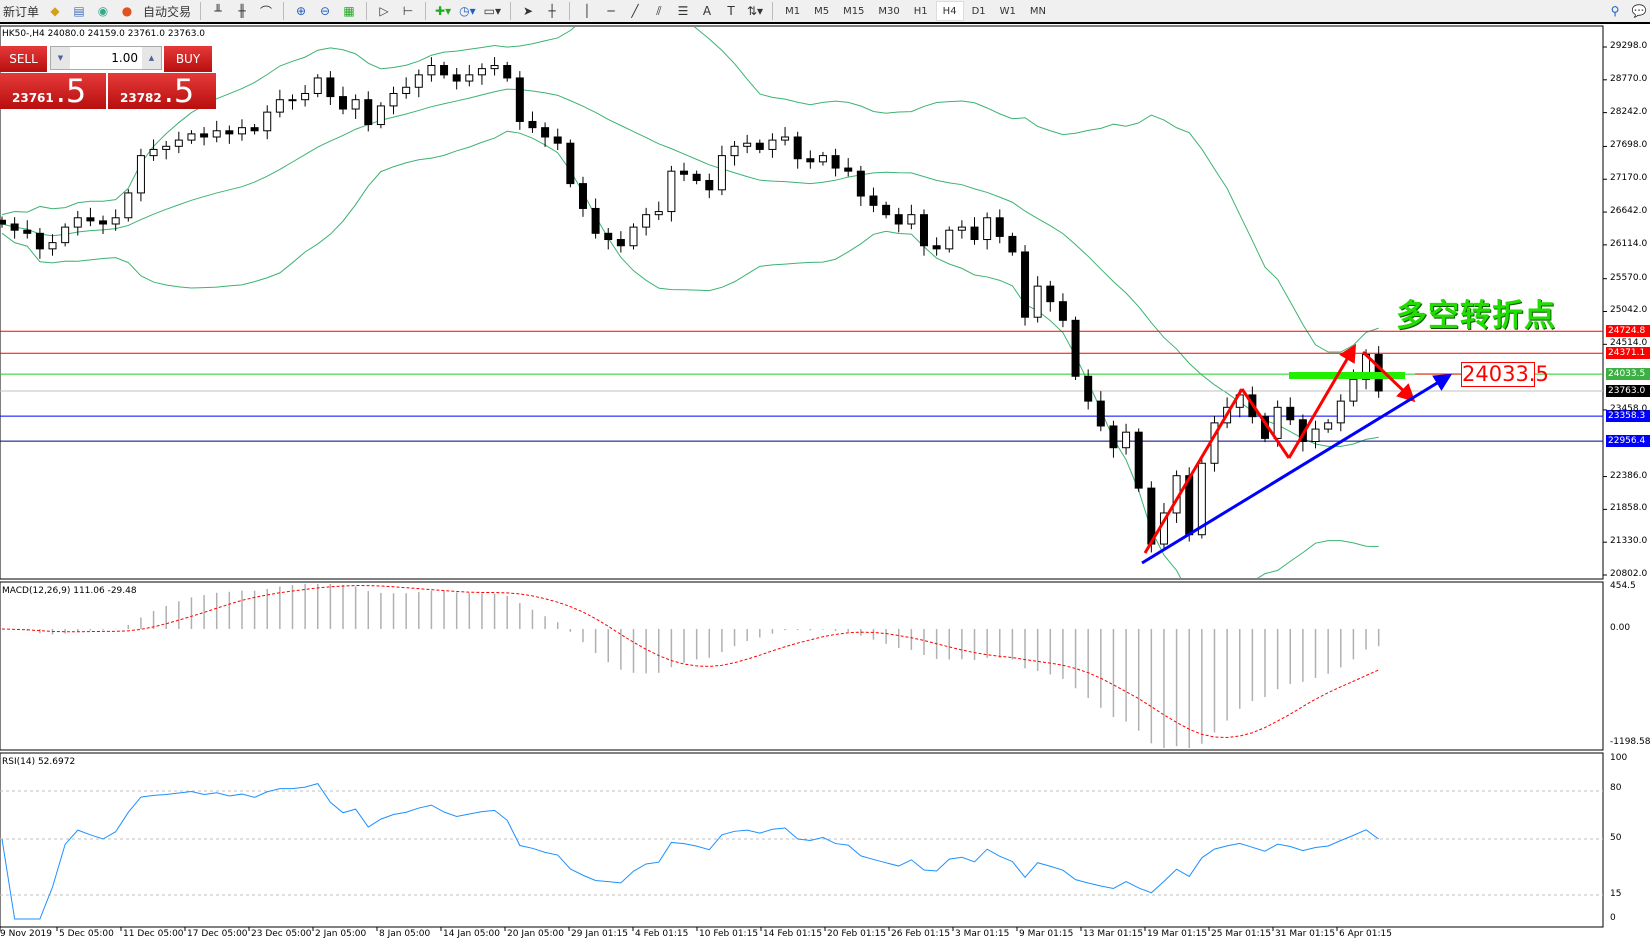 The width and height of the screenshot is (1650, 945). I want to click on decrease-lot-icon: ▼, so click(60, 58).